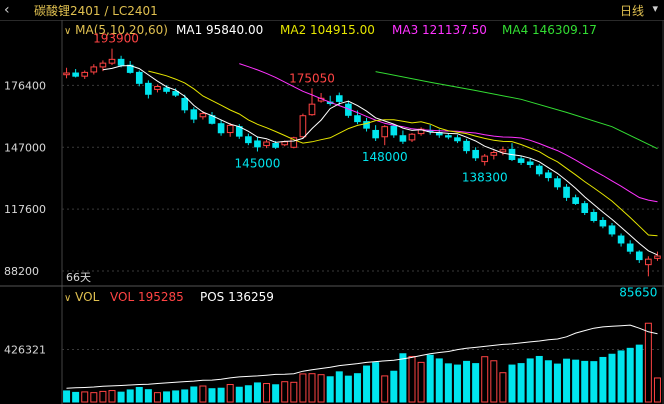 This screenshot has height=404, width=664. I want to click on chevron-down-icon: ▾, so click(655, 8).